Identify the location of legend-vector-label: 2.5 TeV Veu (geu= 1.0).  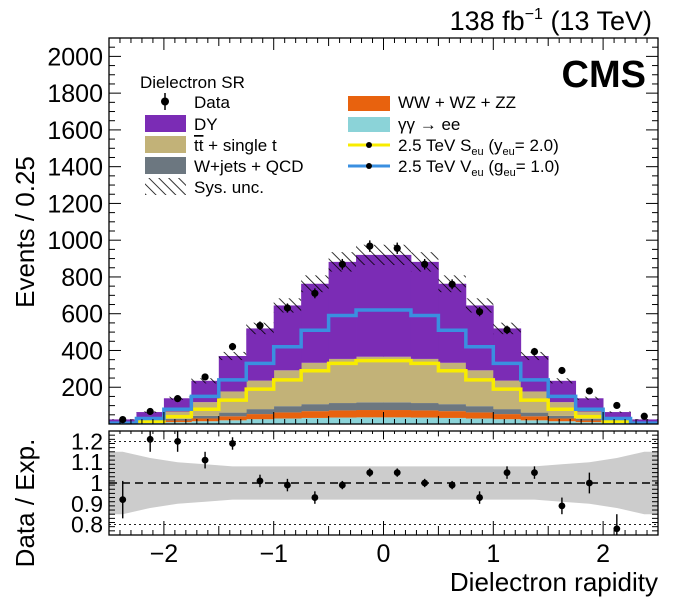
(479, 168).